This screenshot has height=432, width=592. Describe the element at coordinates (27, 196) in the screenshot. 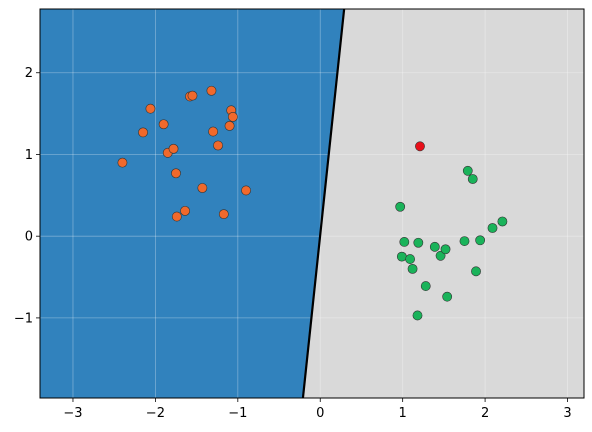

I see `y-axis: −1 0 1 2` at that location.